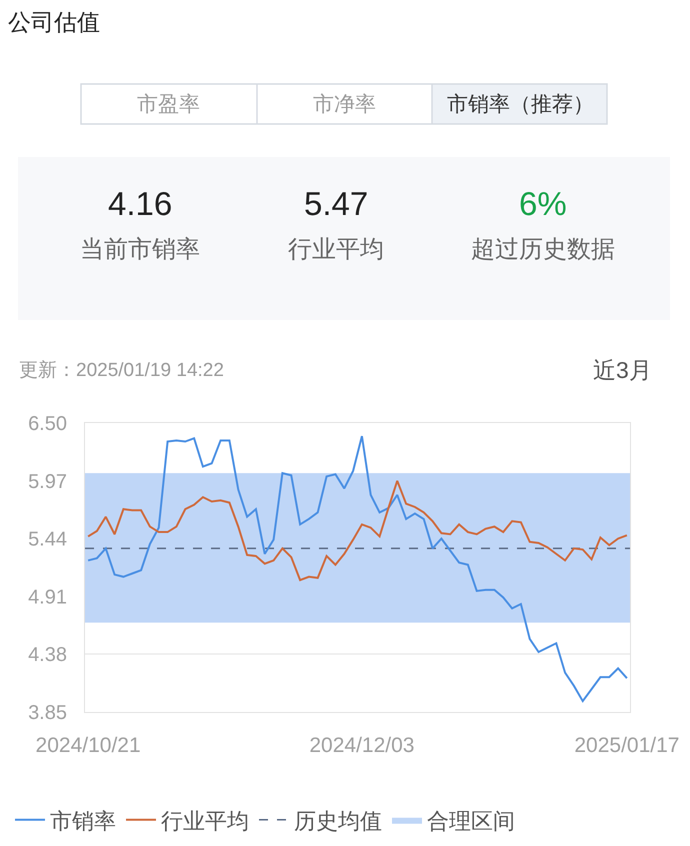 Image resolution: width=690 pixels, height=846 pixels. Describe the element at coordinates (205, 821) in the screenshot. I see `legend-label: 行业平均` at that location.